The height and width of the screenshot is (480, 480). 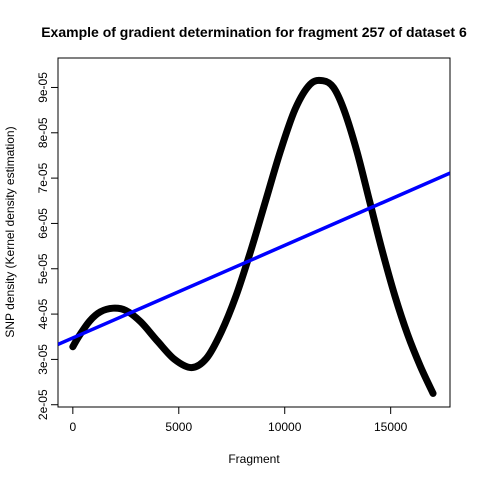 I want to click on y-tick-label: 7e-05, so click(x=43, y=177).